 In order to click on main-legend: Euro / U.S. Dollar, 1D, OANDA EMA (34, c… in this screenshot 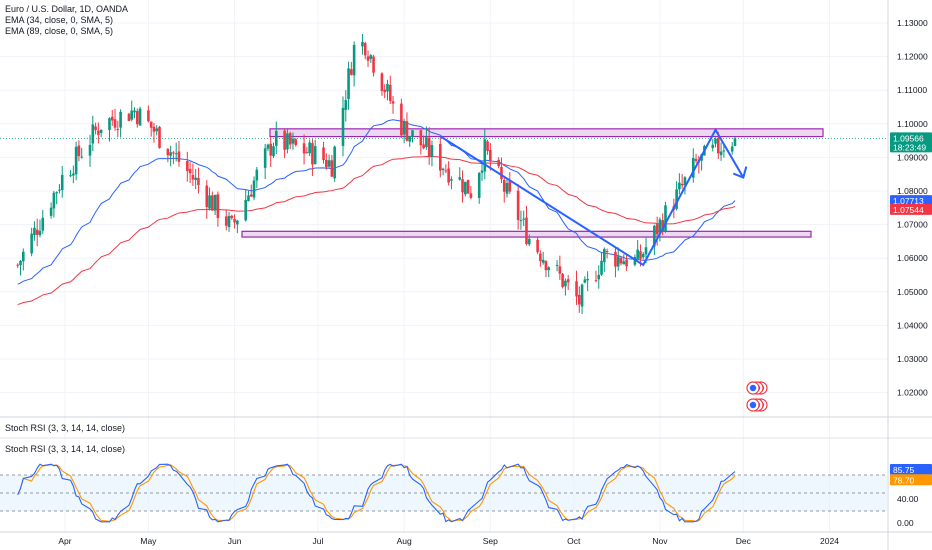, I will do `click(66, 20)`.